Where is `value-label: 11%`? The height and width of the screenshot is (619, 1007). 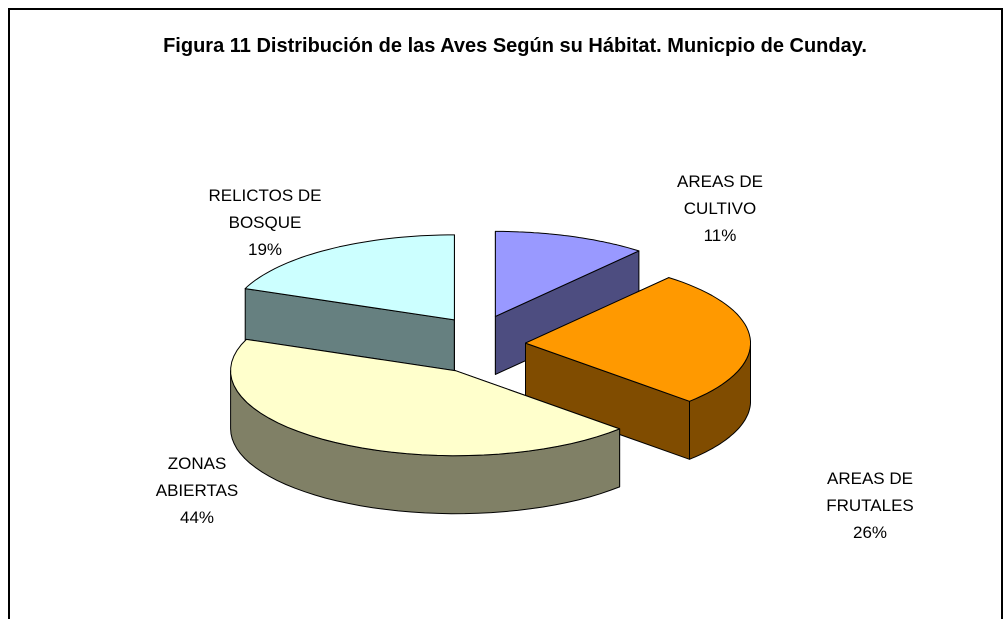
value-label: 11% is located at coordinates (720, 235).